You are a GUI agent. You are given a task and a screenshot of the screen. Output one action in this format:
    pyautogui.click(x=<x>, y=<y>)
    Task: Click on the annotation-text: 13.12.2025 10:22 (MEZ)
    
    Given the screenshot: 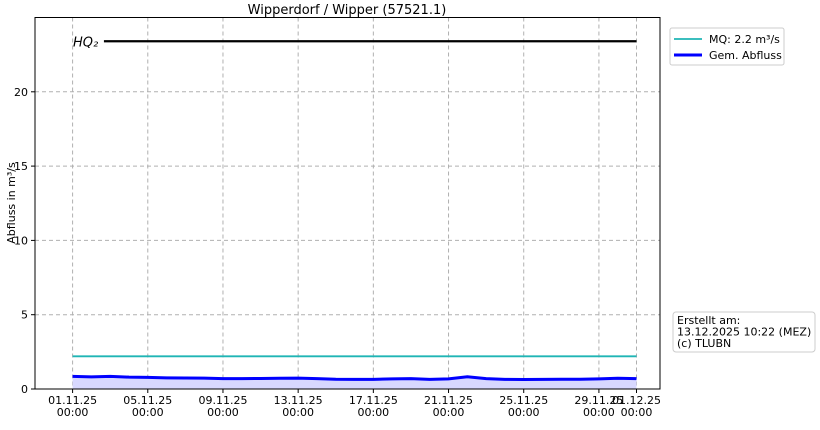 What is the action you would take?
    pyautogui.click(x=744, y=332)
    